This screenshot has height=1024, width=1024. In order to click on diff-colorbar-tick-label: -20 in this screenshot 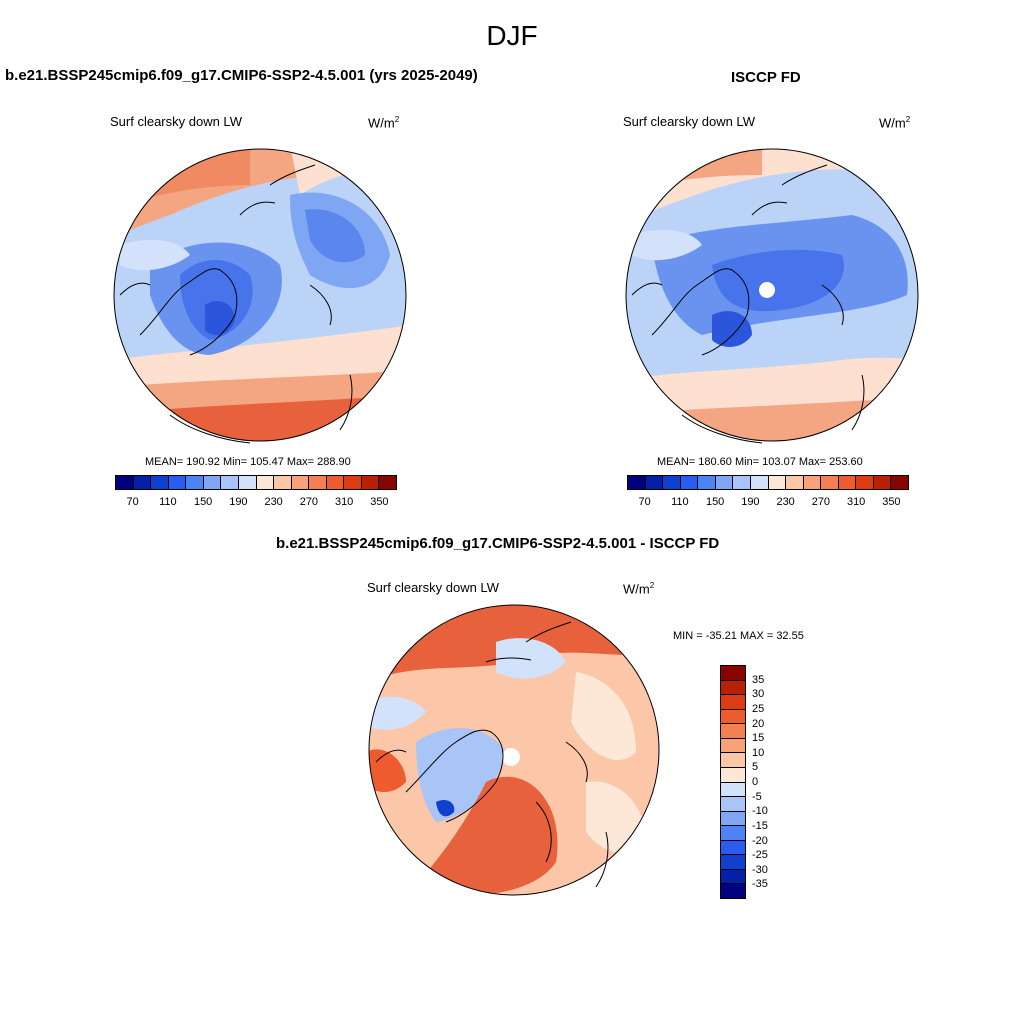, I will do `click(760, 840)`.